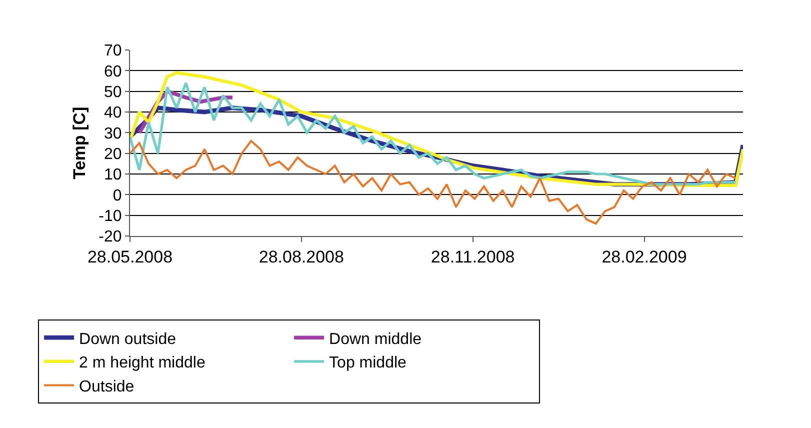 The image size is (811, 428). What do you see at coordinates (80, 143) in the screenshot?
I see `y-axis-title: Temp [C]` at bounding box center [80, 143].